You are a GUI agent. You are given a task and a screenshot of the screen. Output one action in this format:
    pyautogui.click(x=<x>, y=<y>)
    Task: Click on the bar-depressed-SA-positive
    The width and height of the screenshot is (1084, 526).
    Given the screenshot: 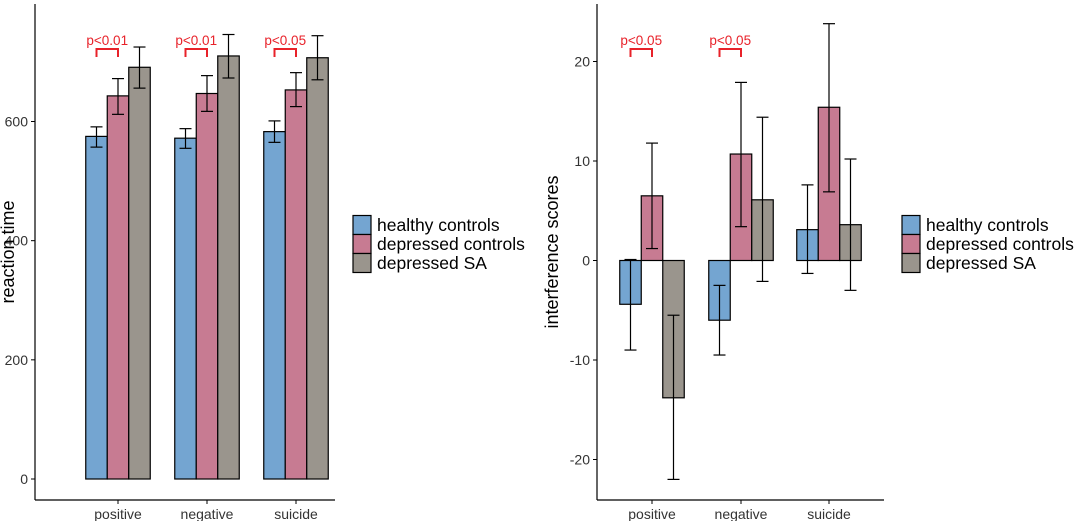 What is the action you would take?
    pyautogui.click(x=139, y=273)
    